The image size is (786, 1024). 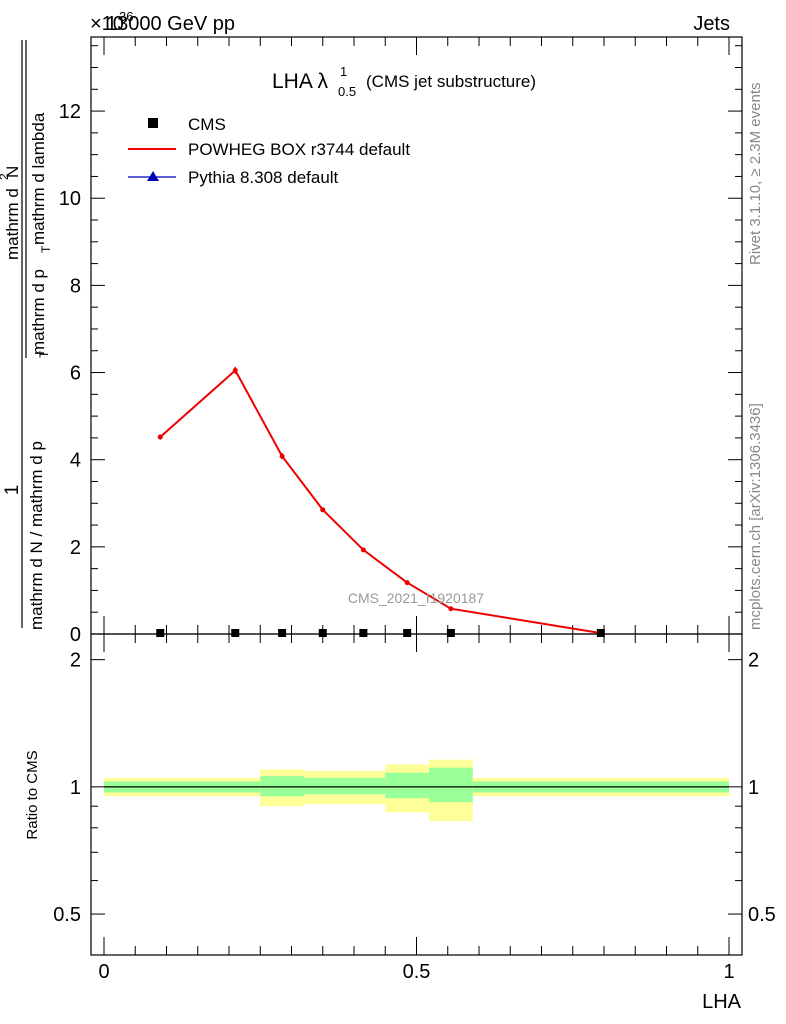 What do you see at coordinates (36, 535) in the screenshot?
I see `ylabel-top-denom: mathrm d N / mathrm d p` at bounding box center [36, 535].